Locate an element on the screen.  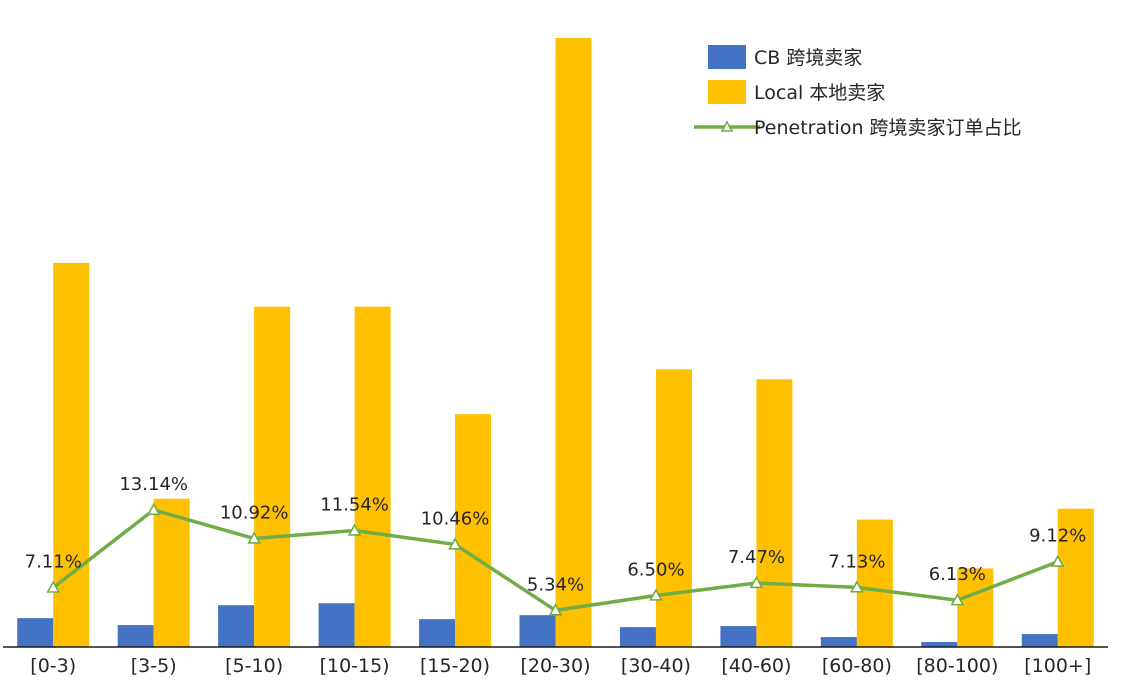
x-tick-label-4: [15-20) is located at coordinates (455, 666).